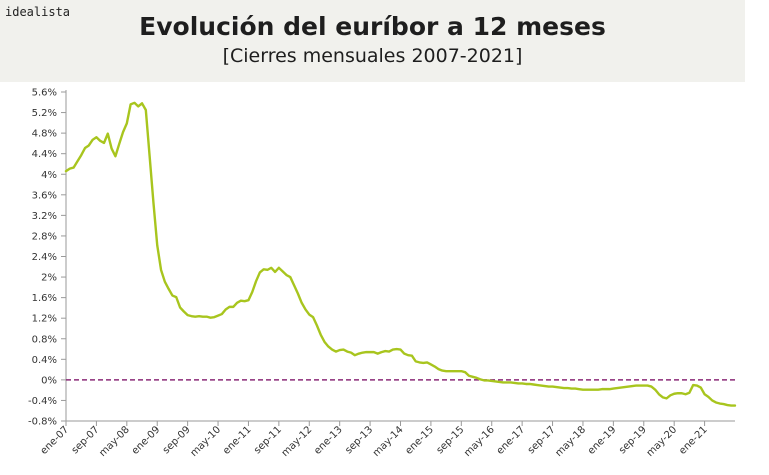  Describe the element at coordinates (44, 93) in the screenshot. I see `y-tick-label: 5.6%` at that location.